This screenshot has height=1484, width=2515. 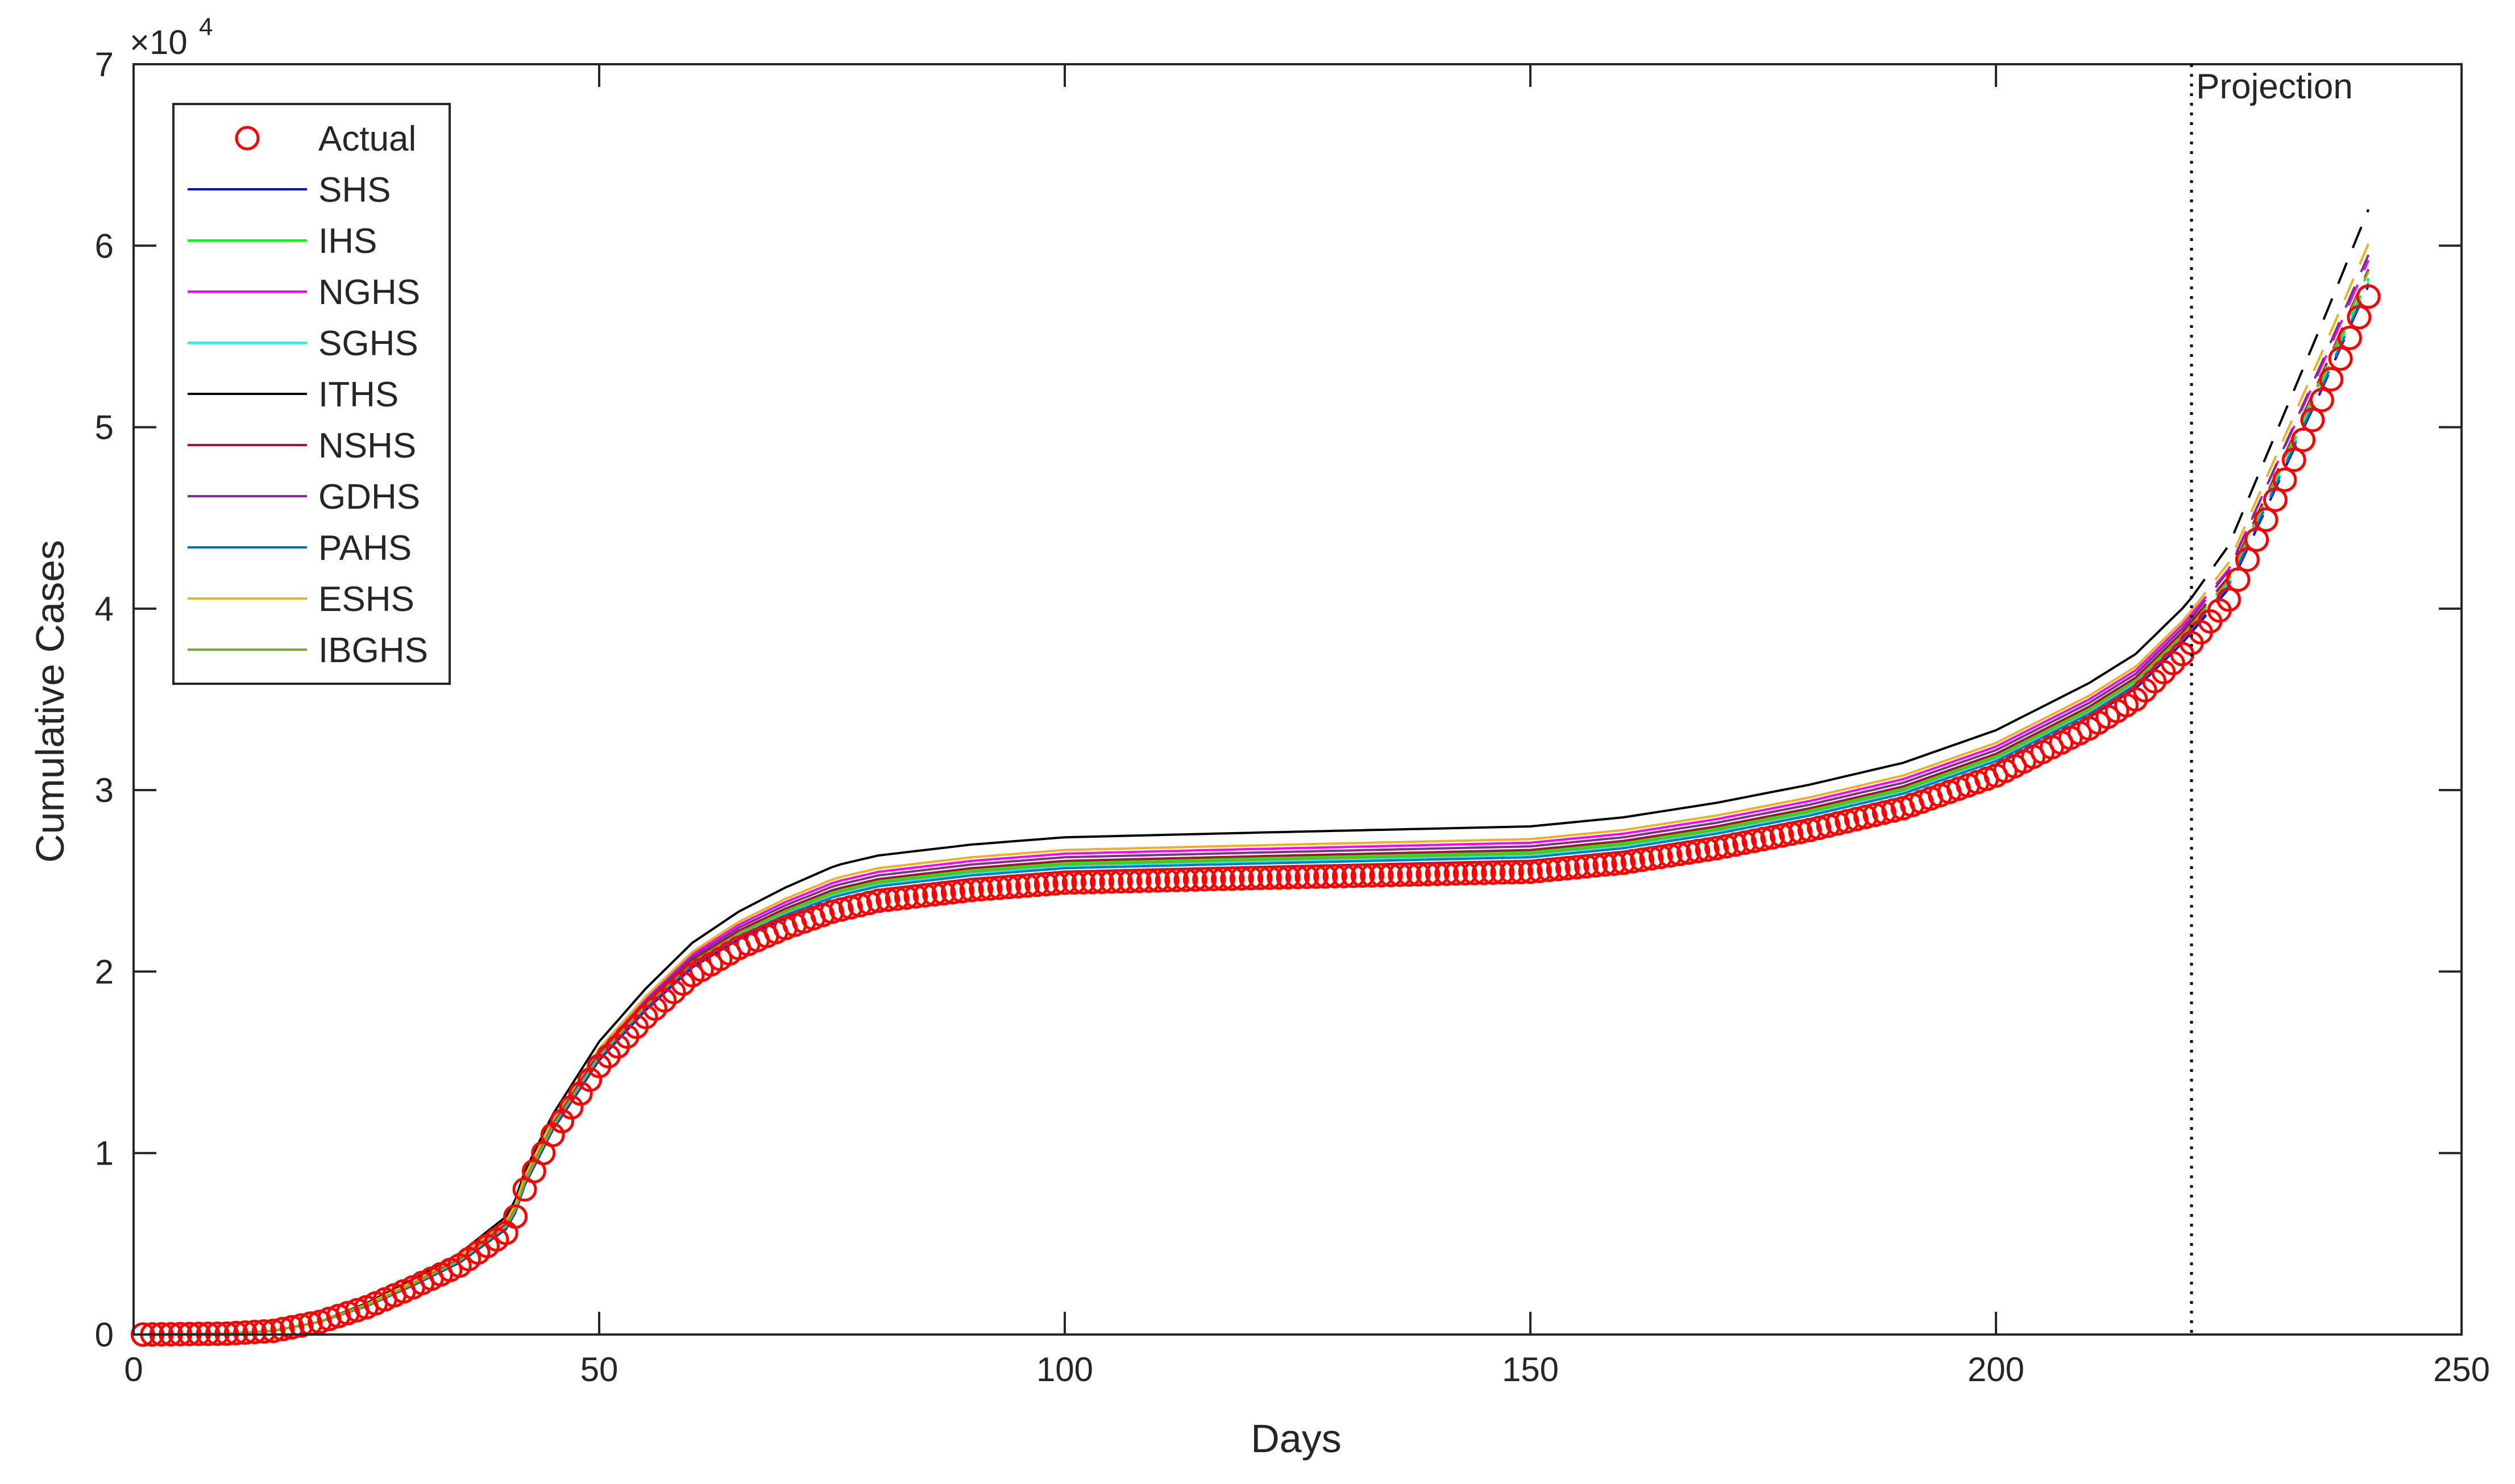 What do you see at coordinates (206, 27) in the screenshot?
I see `y-exponent-power: 4` at bounding box center [206, 27].